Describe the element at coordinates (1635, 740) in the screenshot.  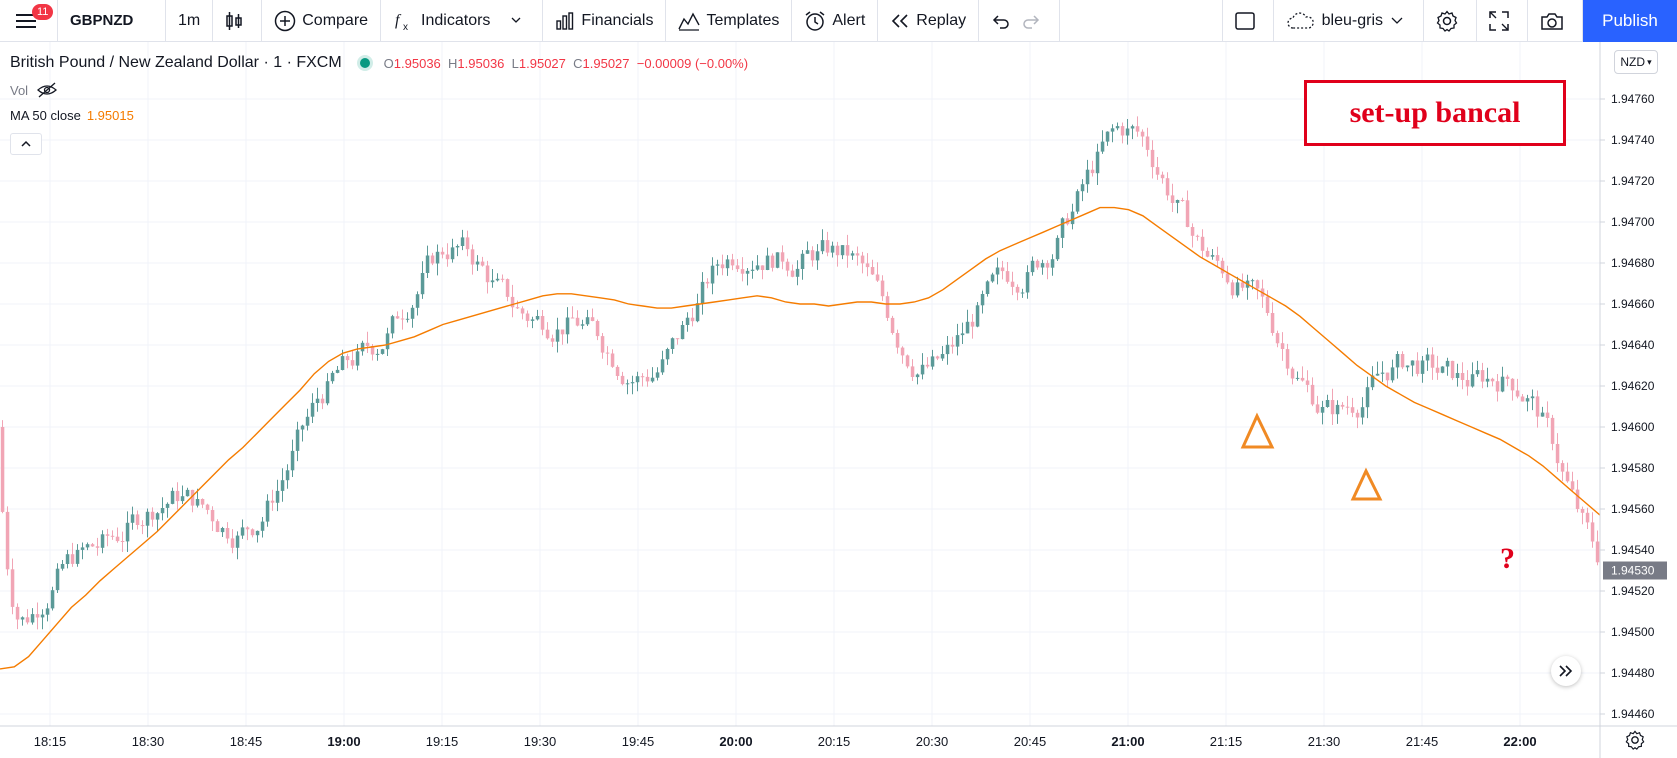
I see `gear-icon` at that location.